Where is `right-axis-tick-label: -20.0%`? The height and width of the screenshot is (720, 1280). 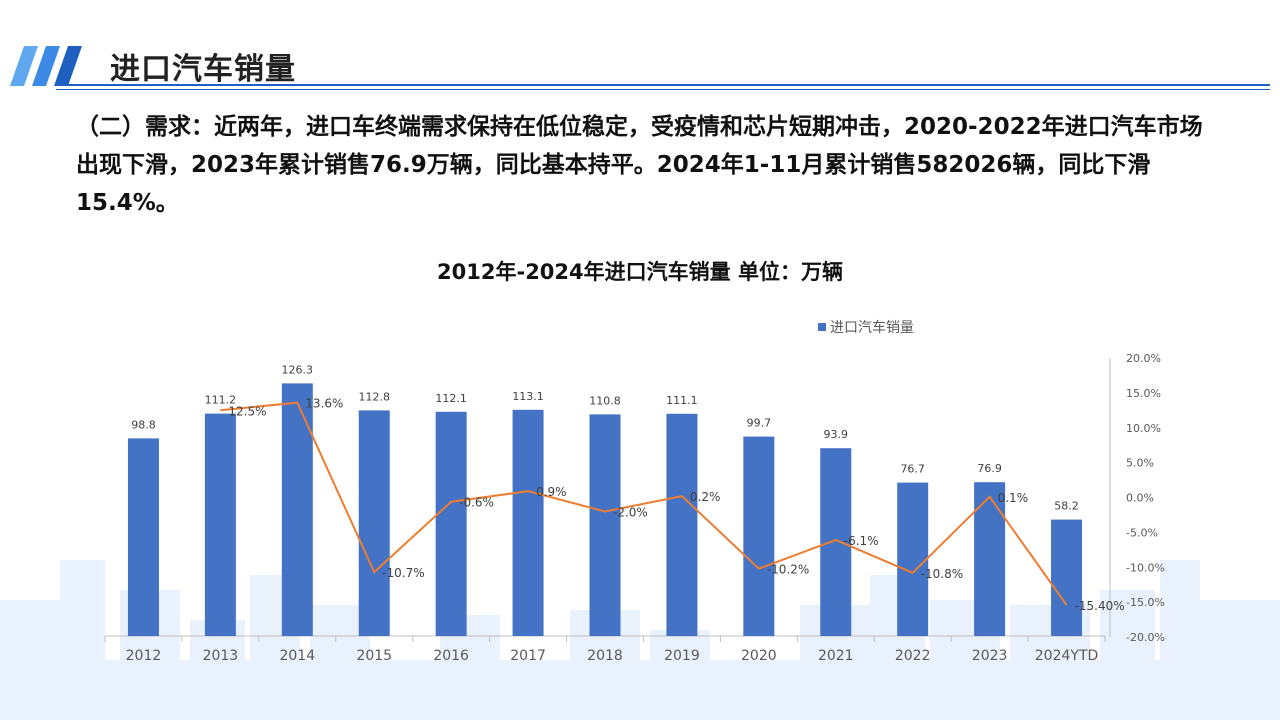 right-axis-tick-label: -20.0% is located at coordinates (1145, 637).